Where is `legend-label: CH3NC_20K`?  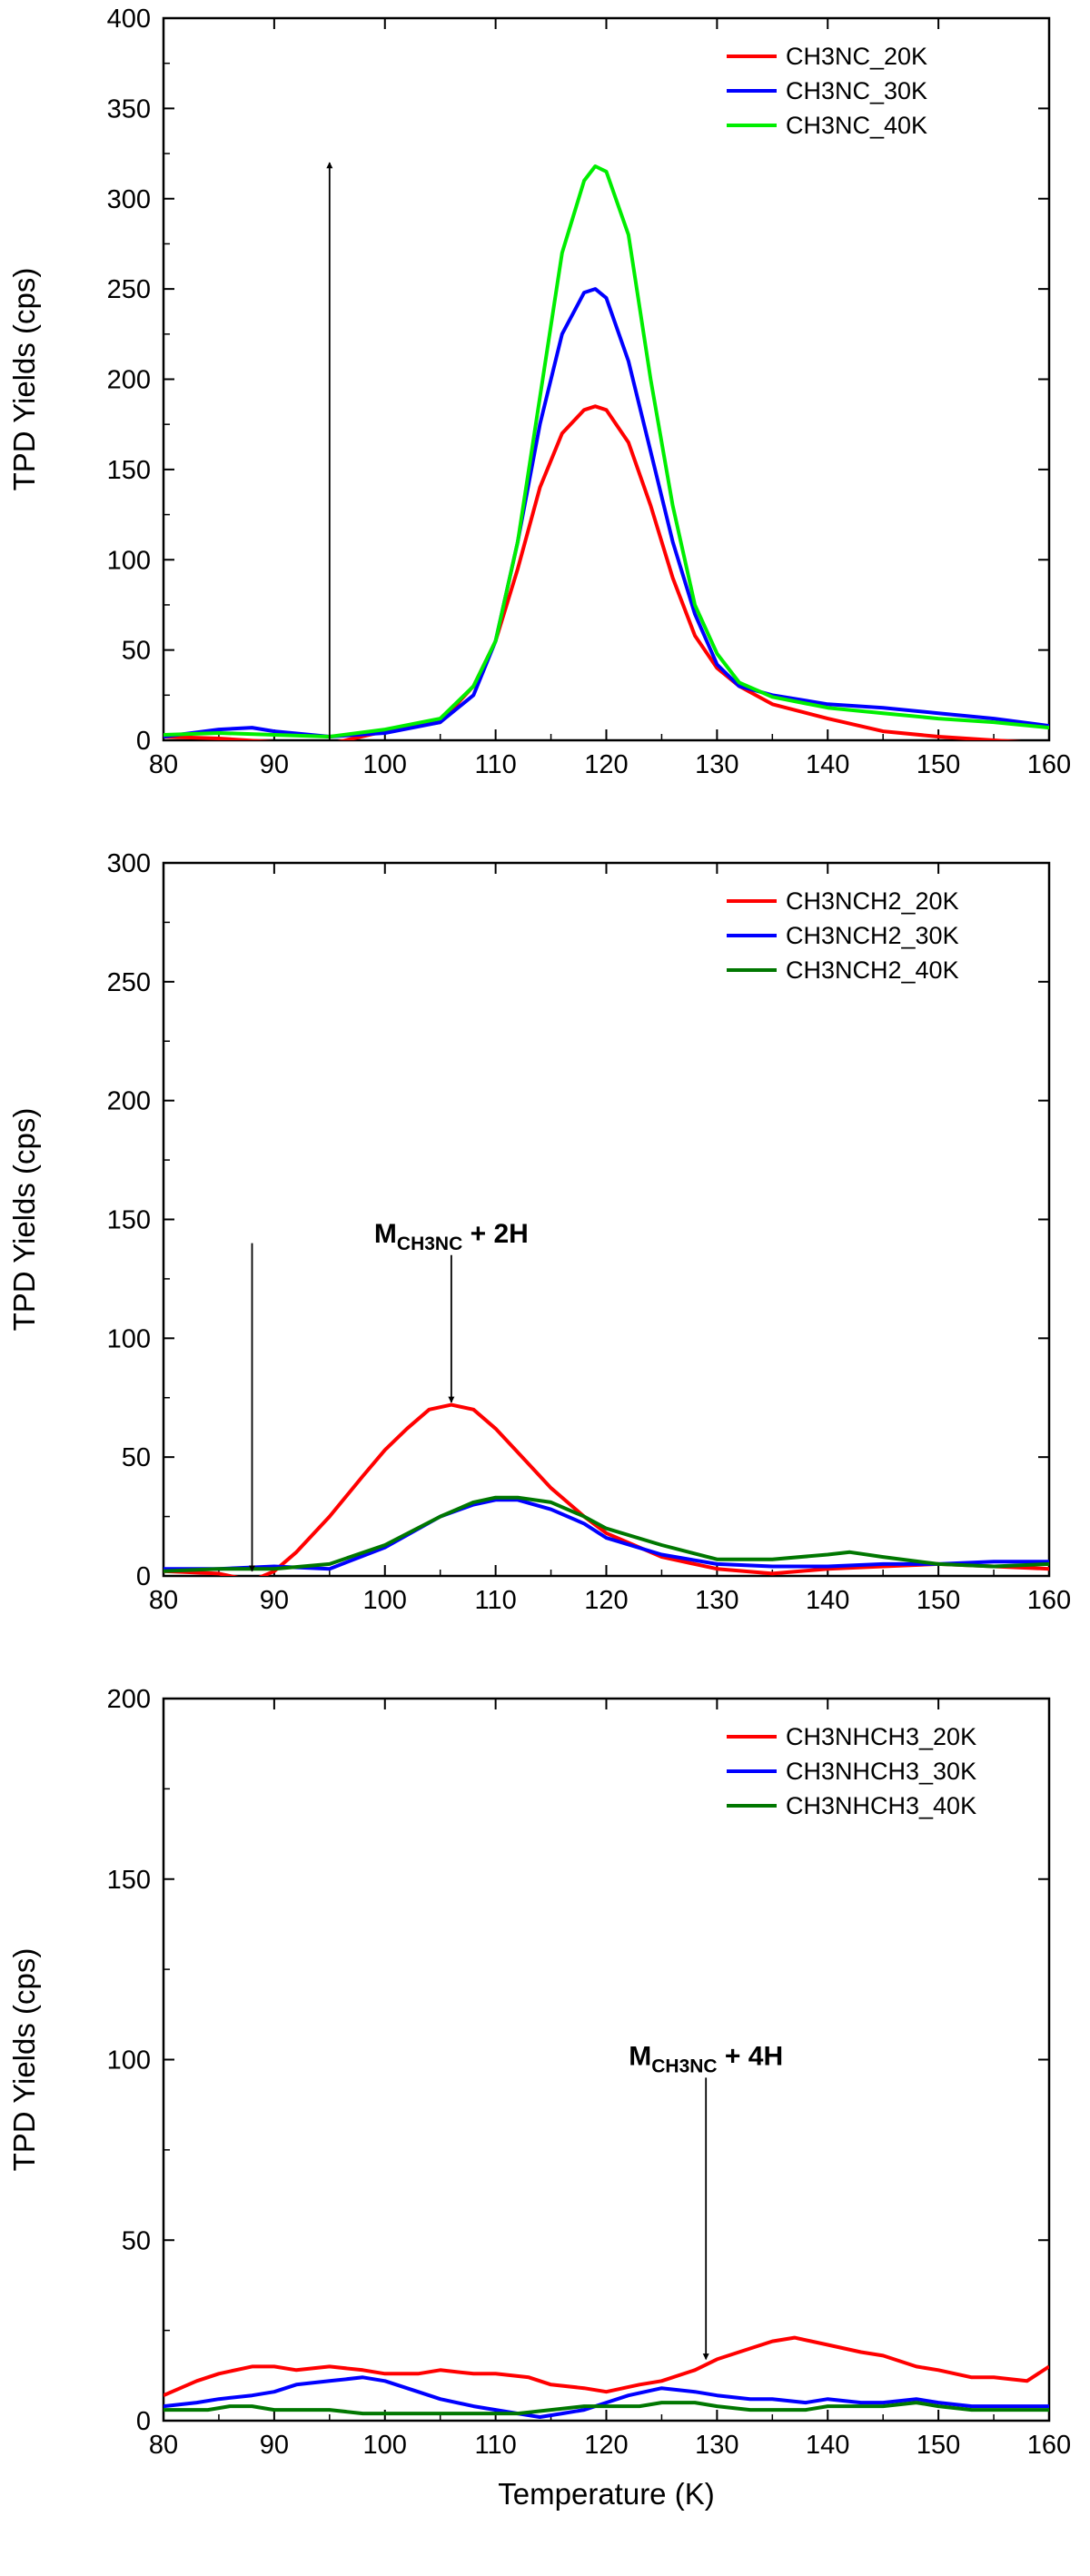
legend-label: CH3NC_20K is located at coordinates (856, 56).